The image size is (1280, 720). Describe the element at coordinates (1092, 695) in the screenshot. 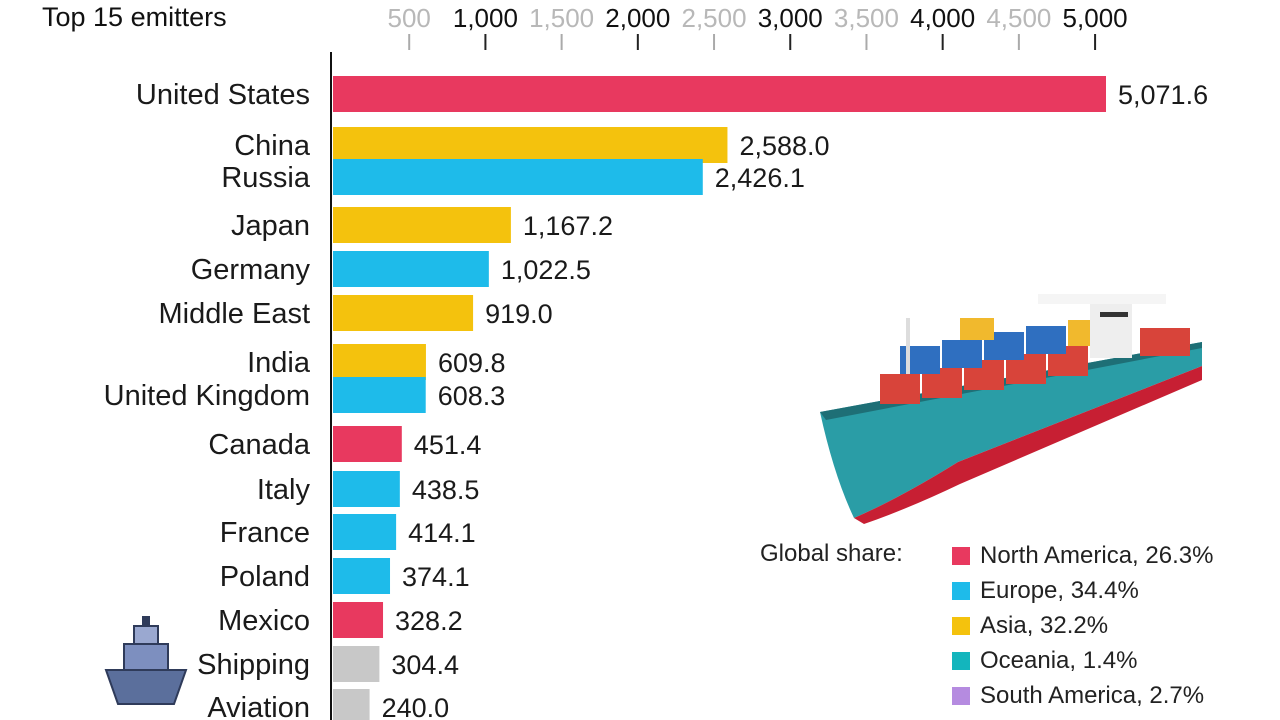

I see `legend-label: South America, 2.7%` at that location.